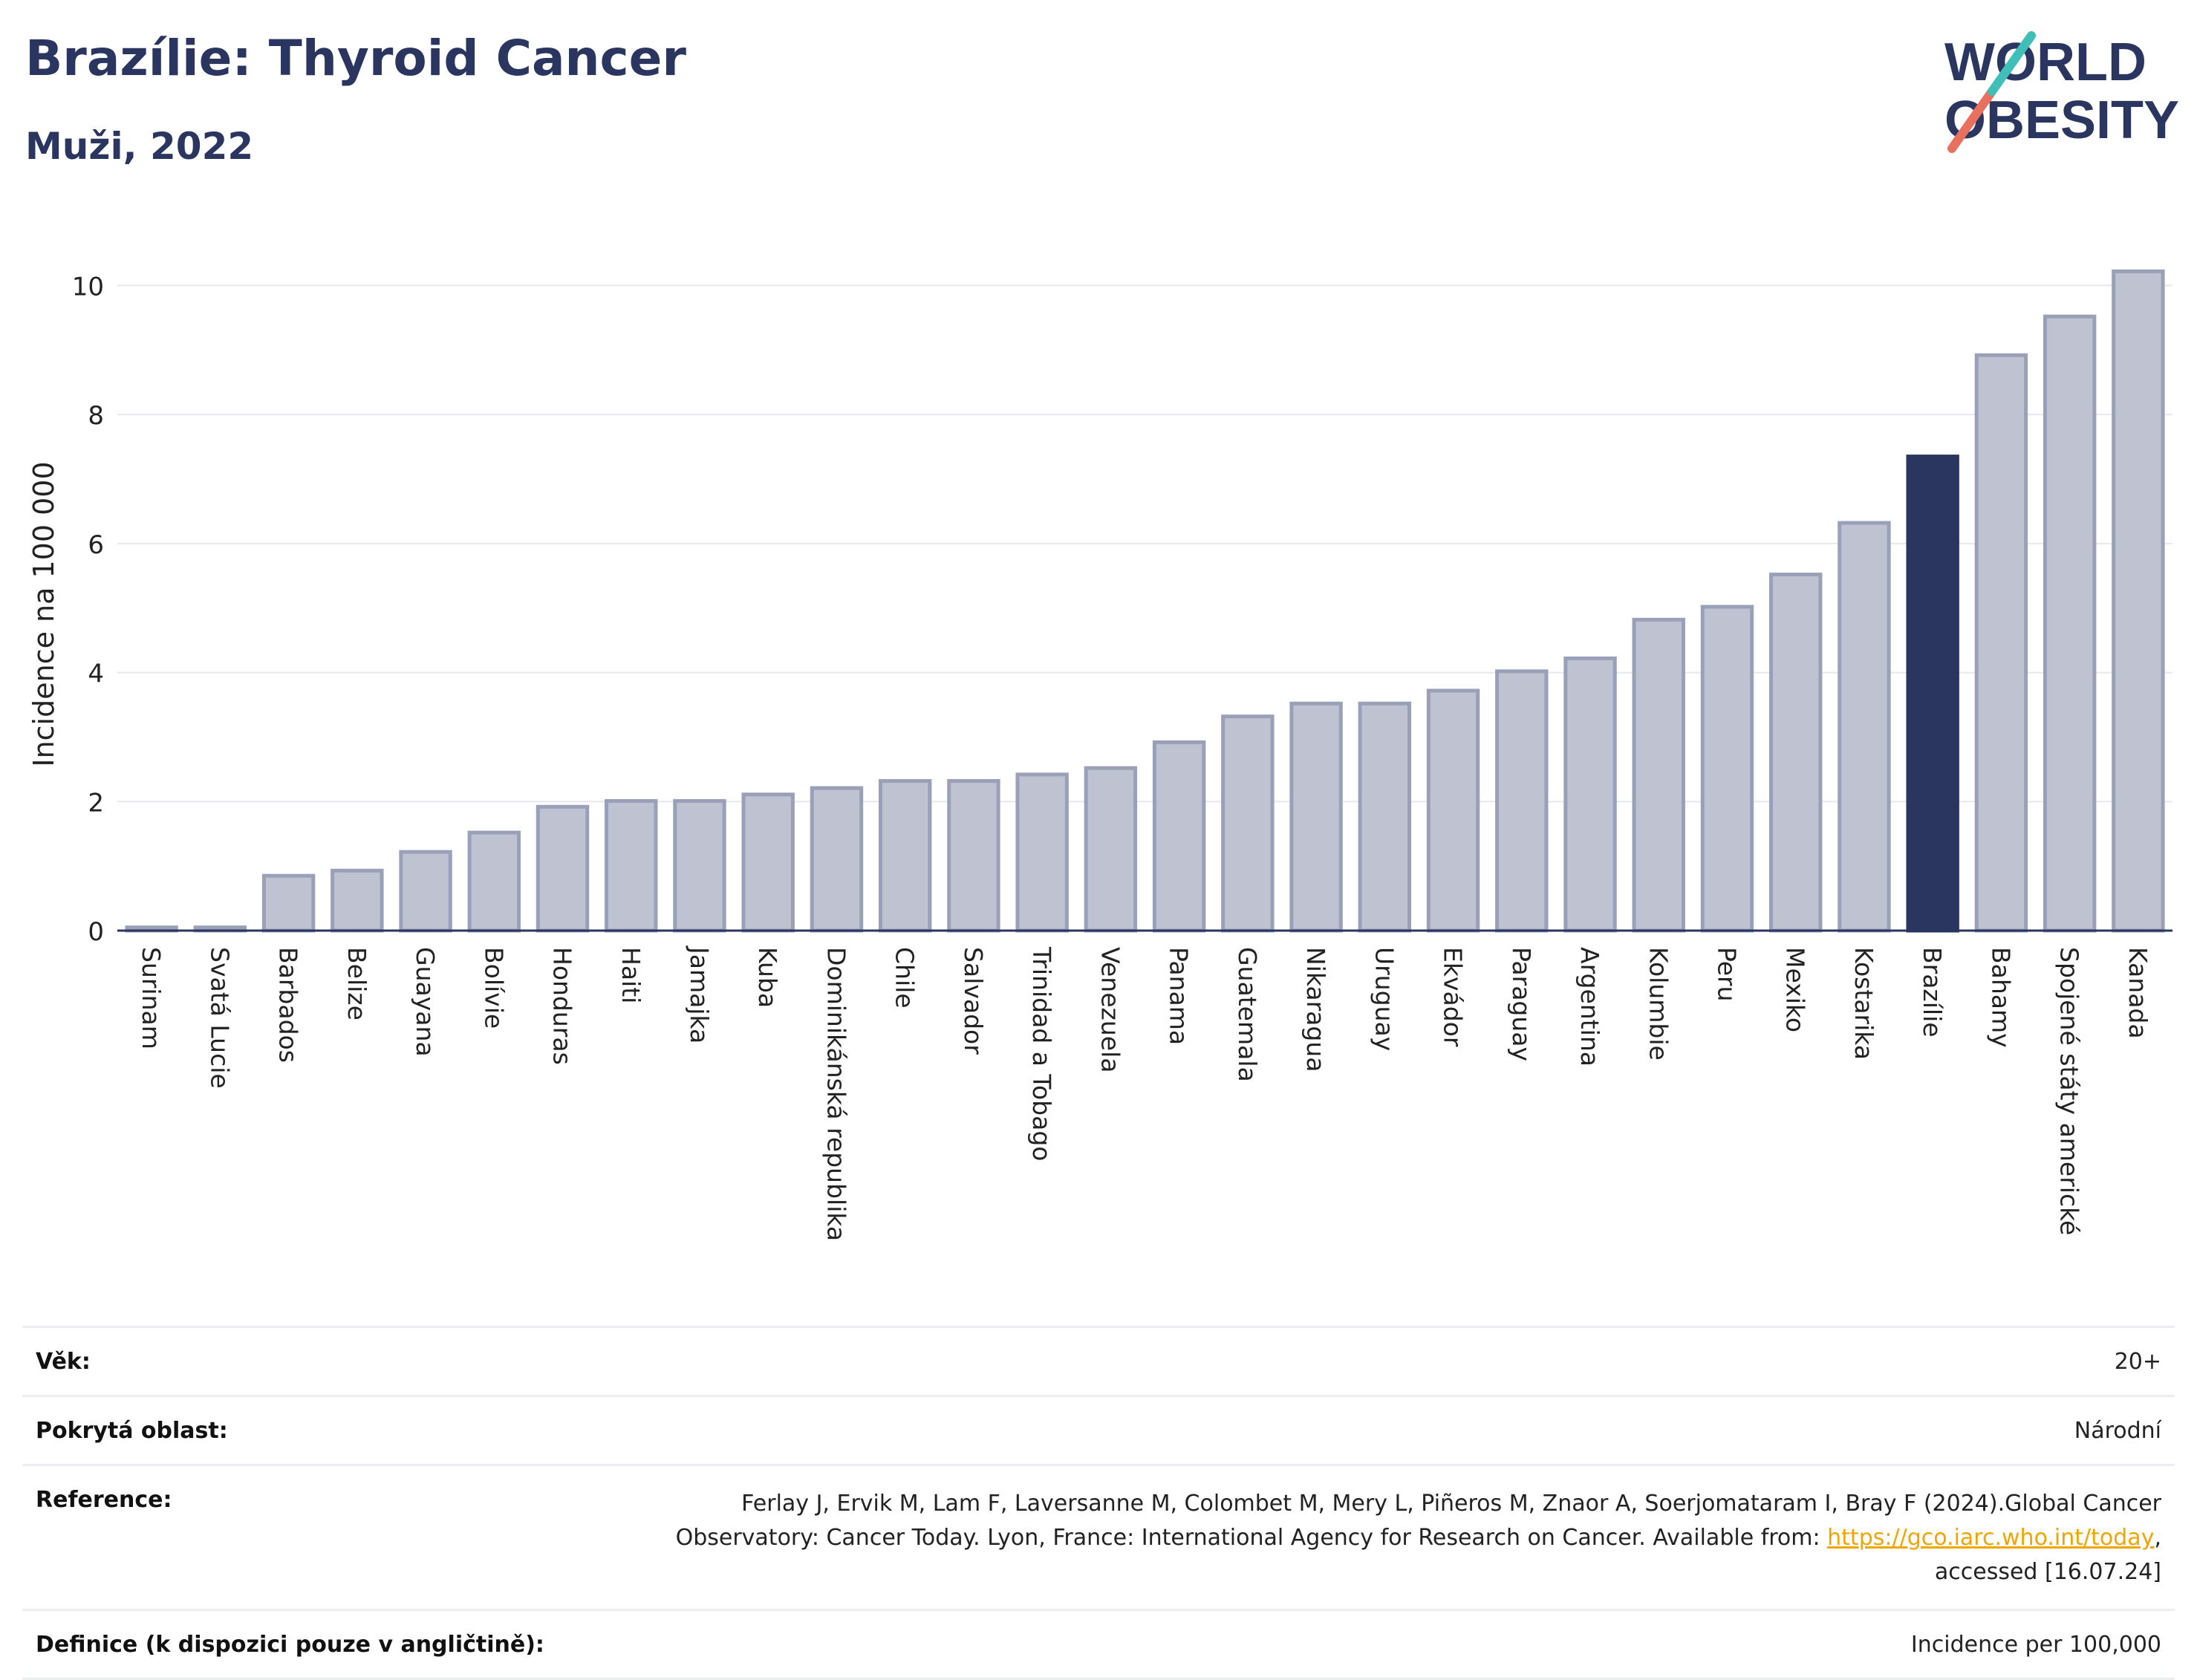 Image resolution: width=2197 pixels, height=1680 pixels. What do you see at coordinates (2045, 63) in the screenshot?
I see `svg-text: WORLD` at bounding box center [2045, 63].